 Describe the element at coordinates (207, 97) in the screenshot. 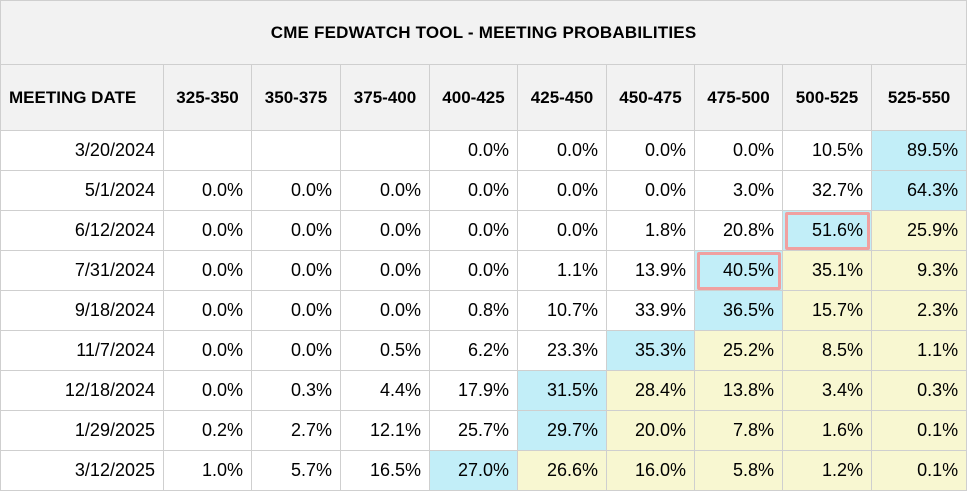

I see `column-header-rate: 325-350` at that location.